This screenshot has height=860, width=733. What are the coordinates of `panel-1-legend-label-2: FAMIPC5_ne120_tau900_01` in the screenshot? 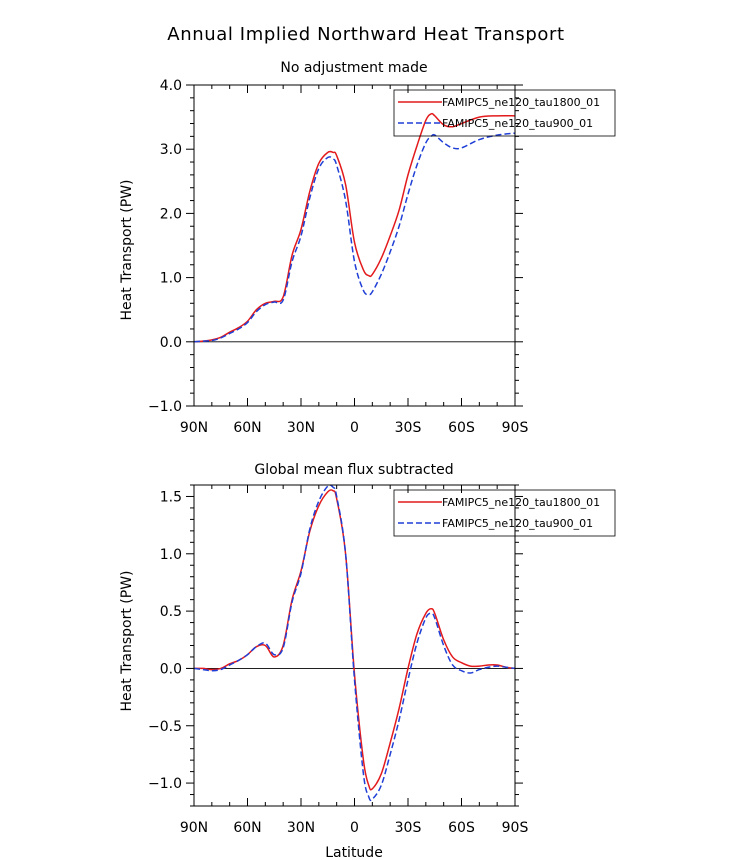 It's located at (517, 123).